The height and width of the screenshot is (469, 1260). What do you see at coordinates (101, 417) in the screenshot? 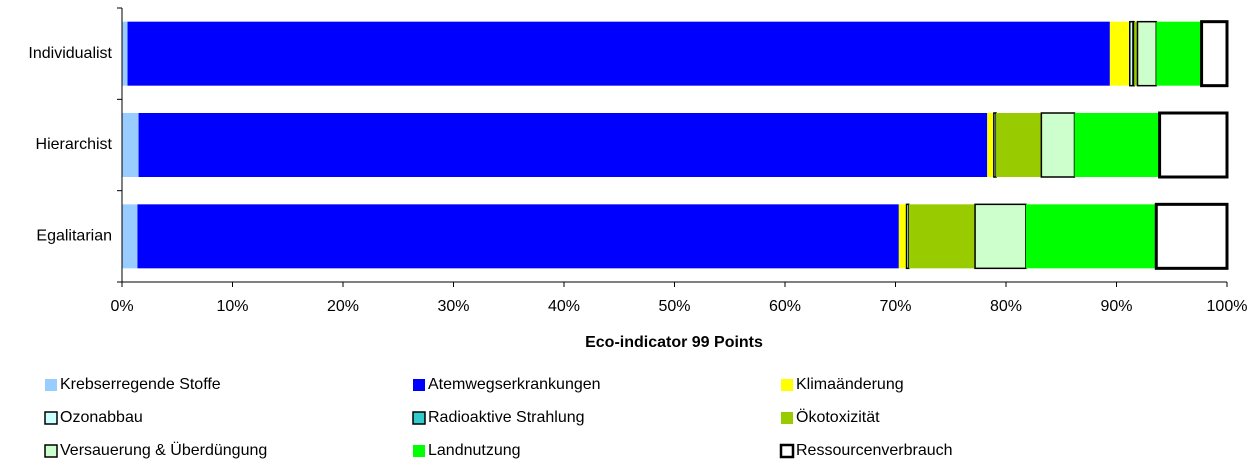
I see `legend-label: Ozonabbau` at bounding box center [101, 417].